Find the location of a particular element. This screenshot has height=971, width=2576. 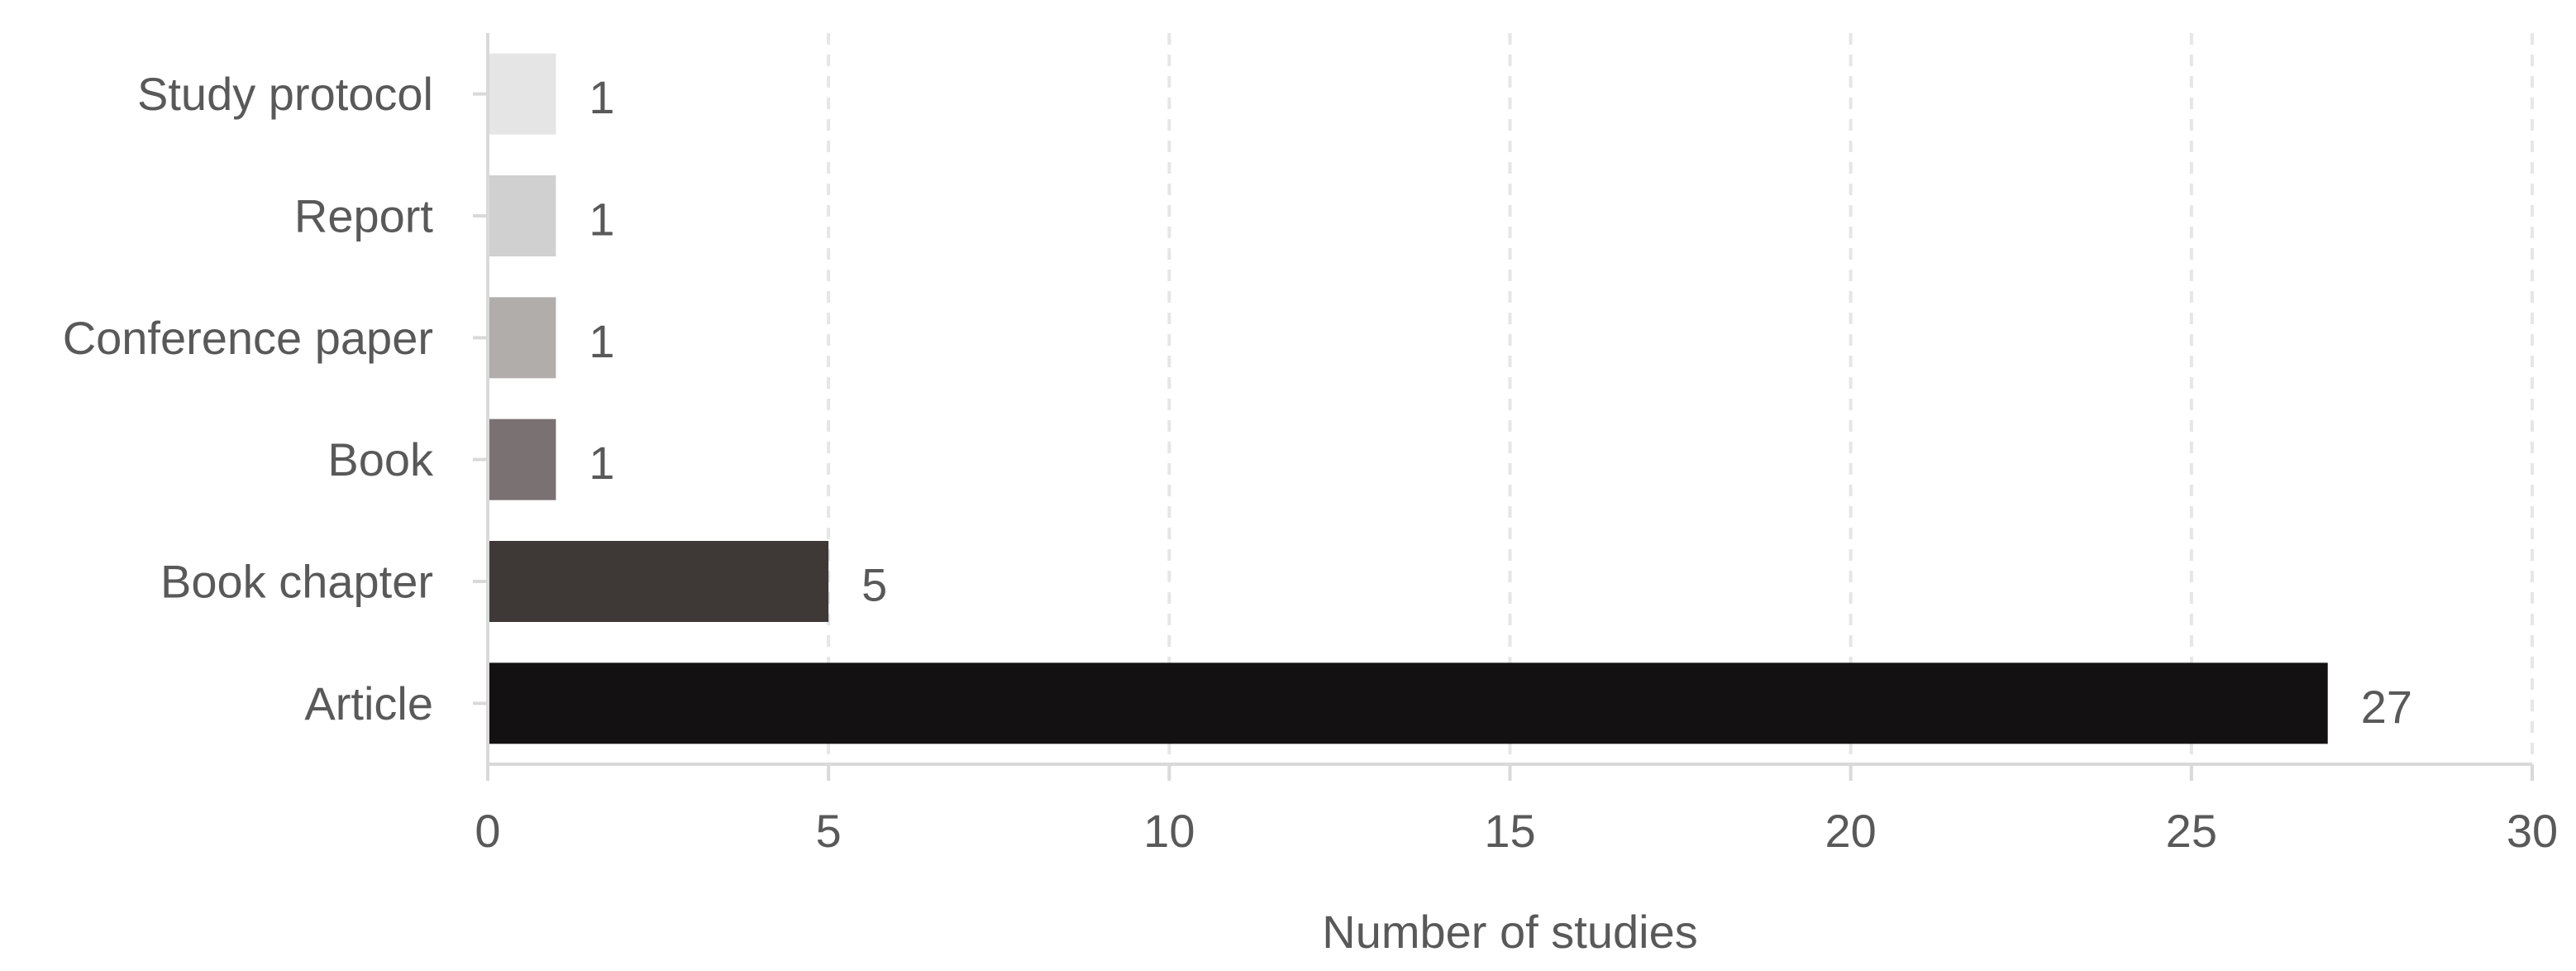

data-label: 5 is located at coordinates (874, 585).